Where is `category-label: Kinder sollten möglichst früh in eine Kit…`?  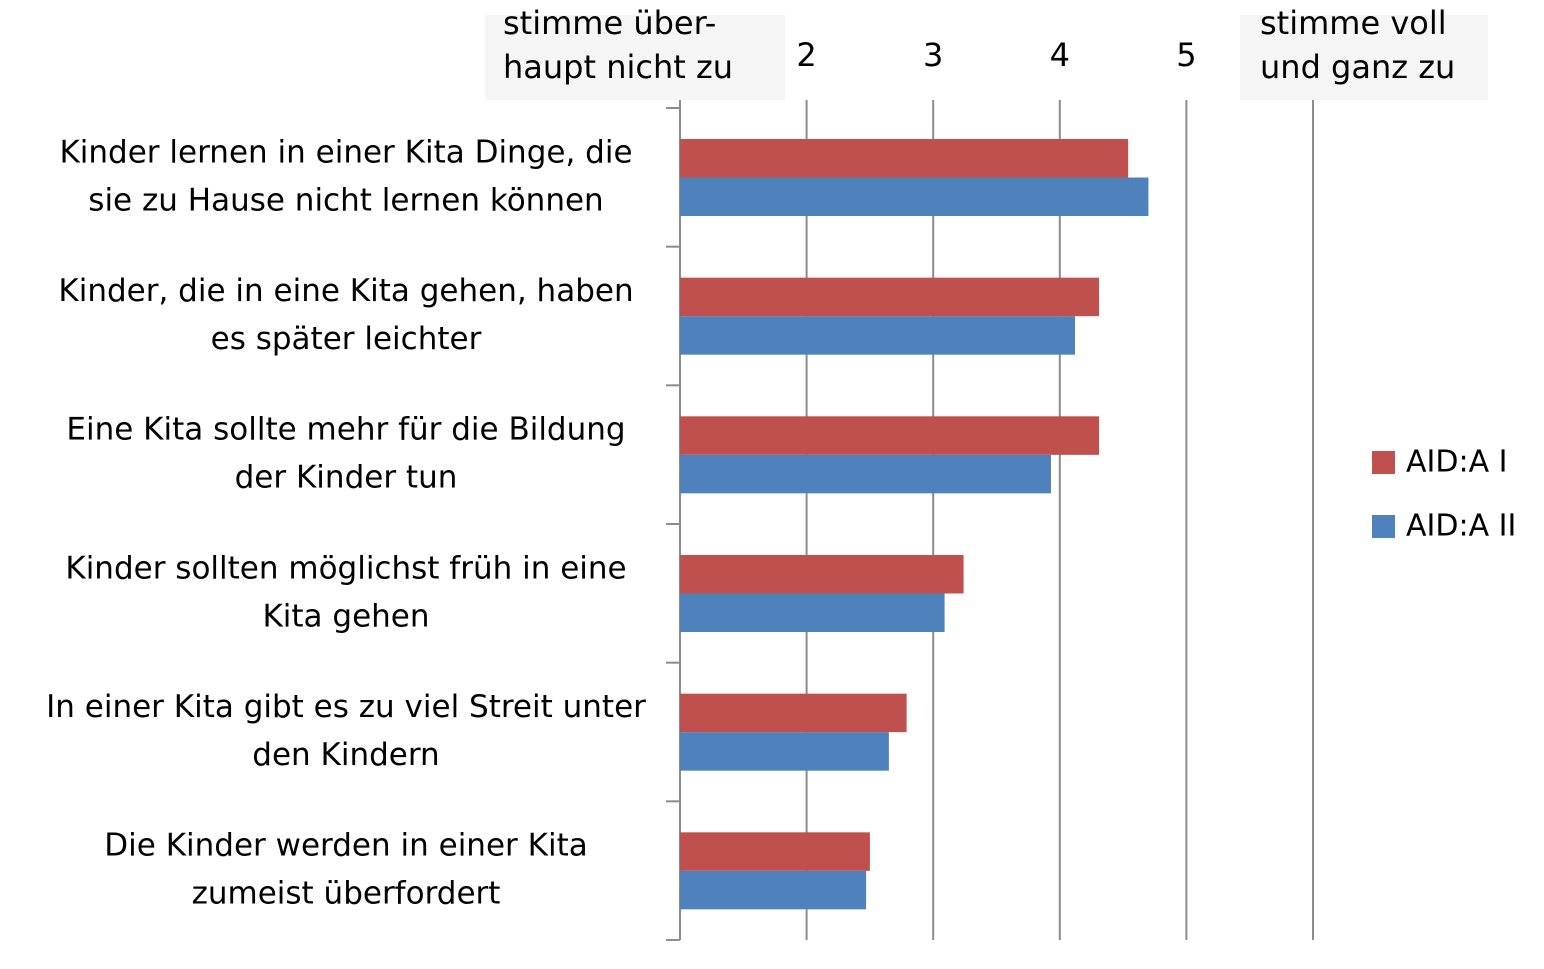
category-label: Kinder sollten möglichst früh in eine Kit… is located at coordinates (345, 592).